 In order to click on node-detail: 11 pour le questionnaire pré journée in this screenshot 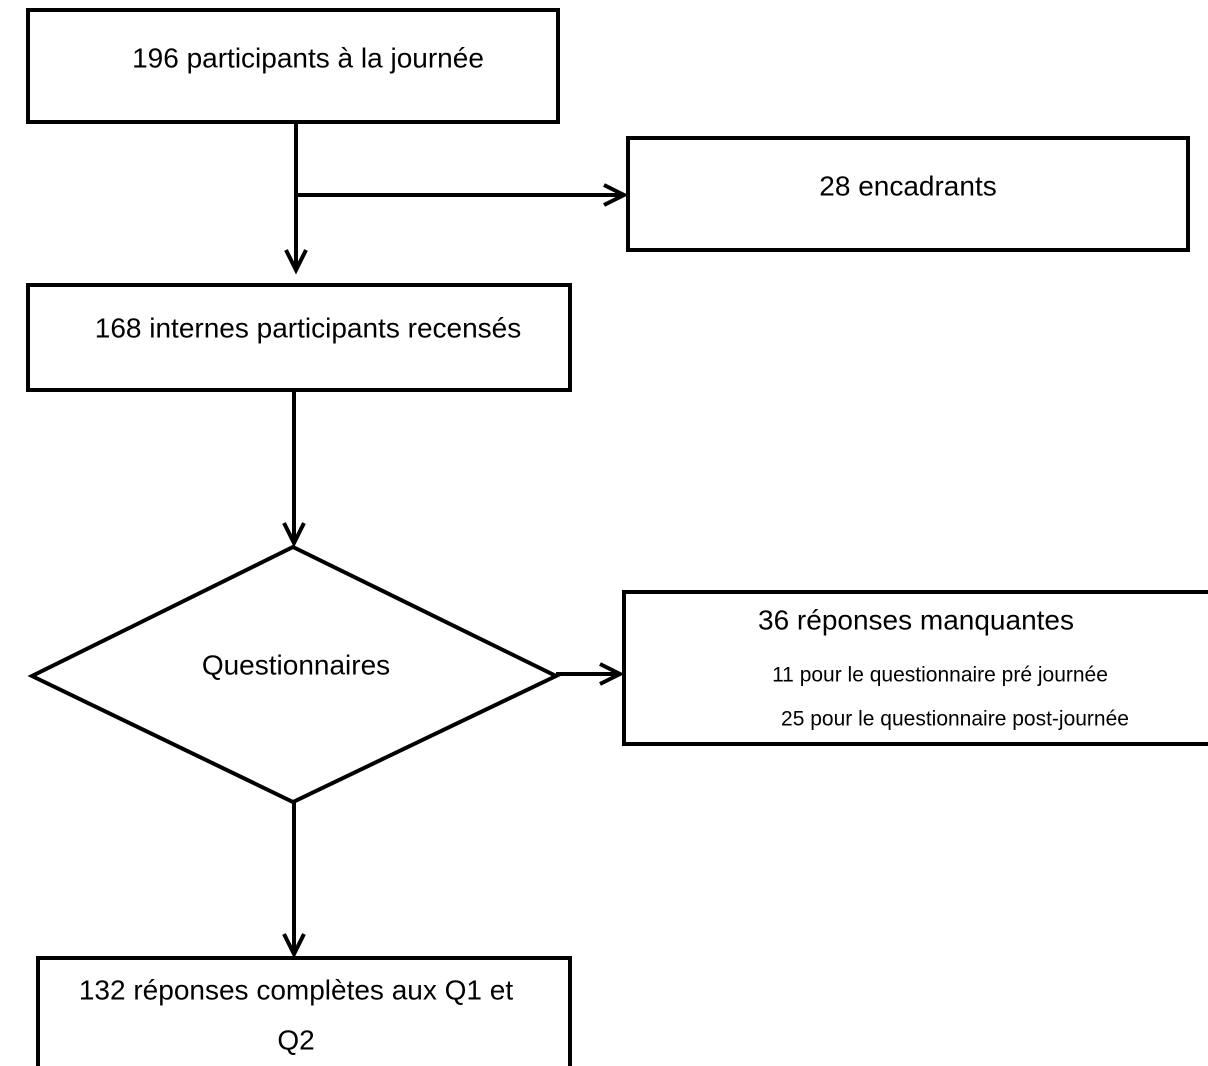, I will do `click(940, 675)`.